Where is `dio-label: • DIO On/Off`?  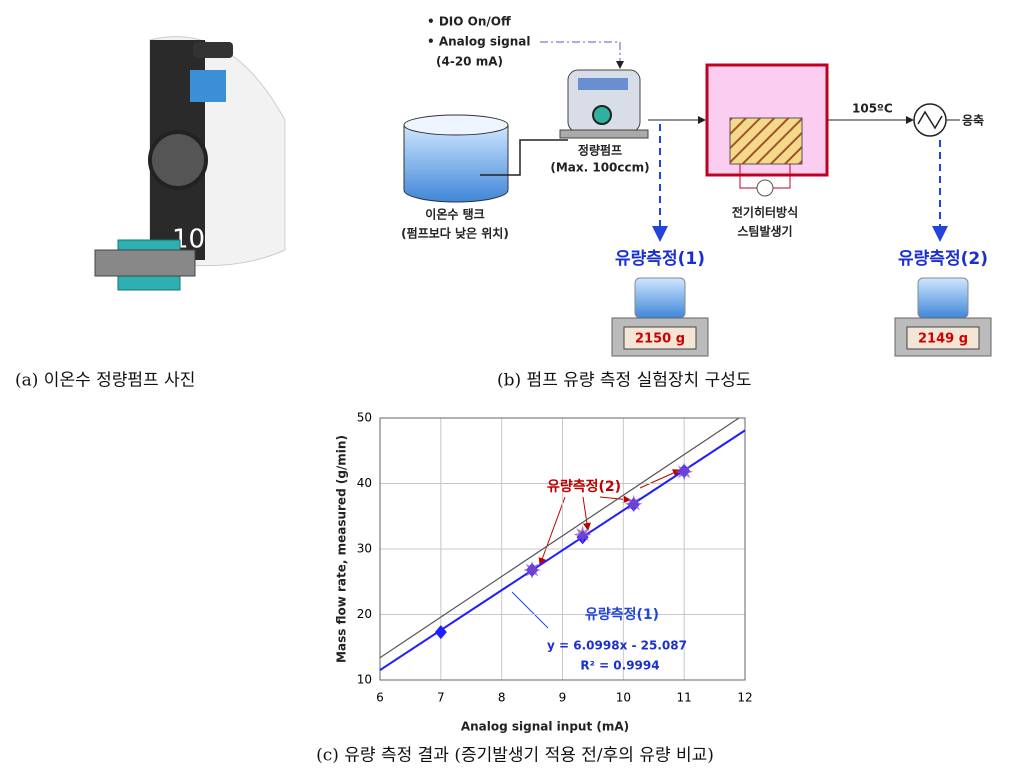
dio-label: • DIO On/Off is located at coordinates (469, 22).